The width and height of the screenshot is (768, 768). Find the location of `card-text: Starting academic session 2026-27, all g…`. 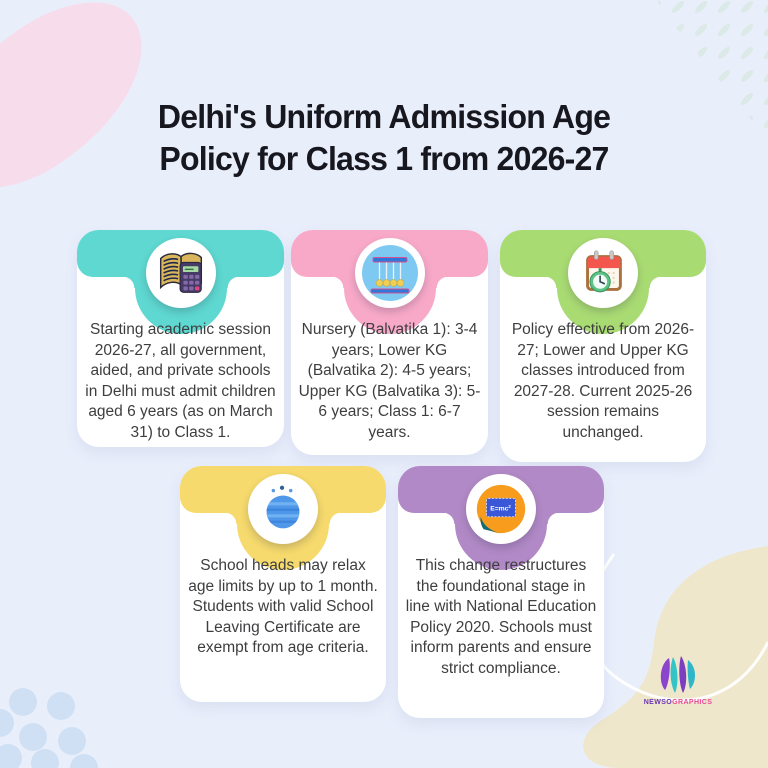

card-text: Starting academic session 2026-27, all g… is located at coordinates (180, 381).